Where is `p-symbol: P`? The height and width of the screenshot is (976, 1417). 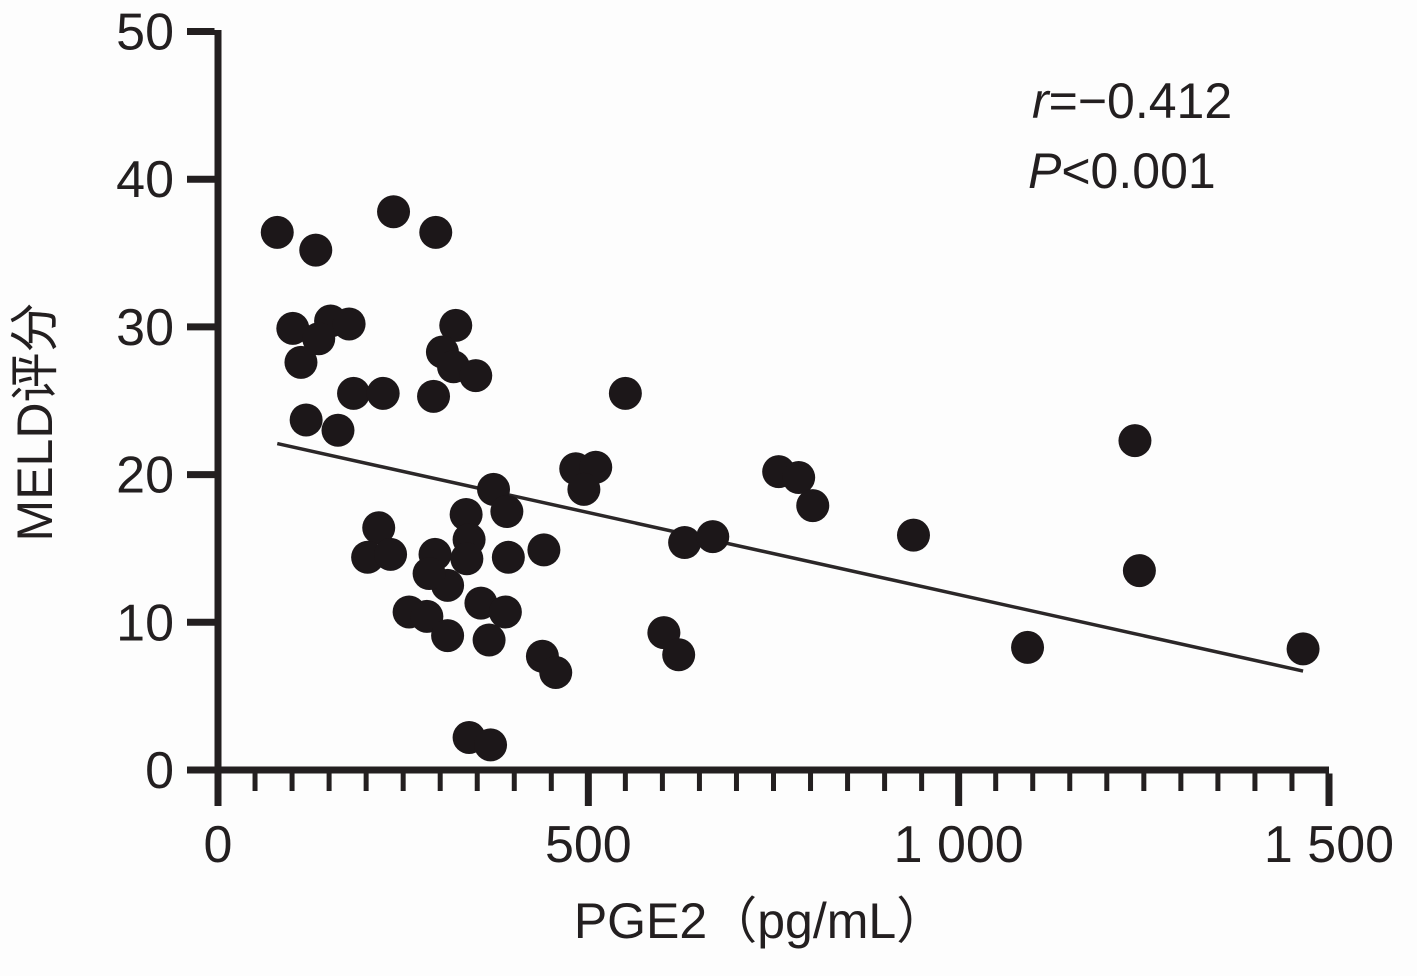 p-symbol: P is located at coordinates (1045, 171).